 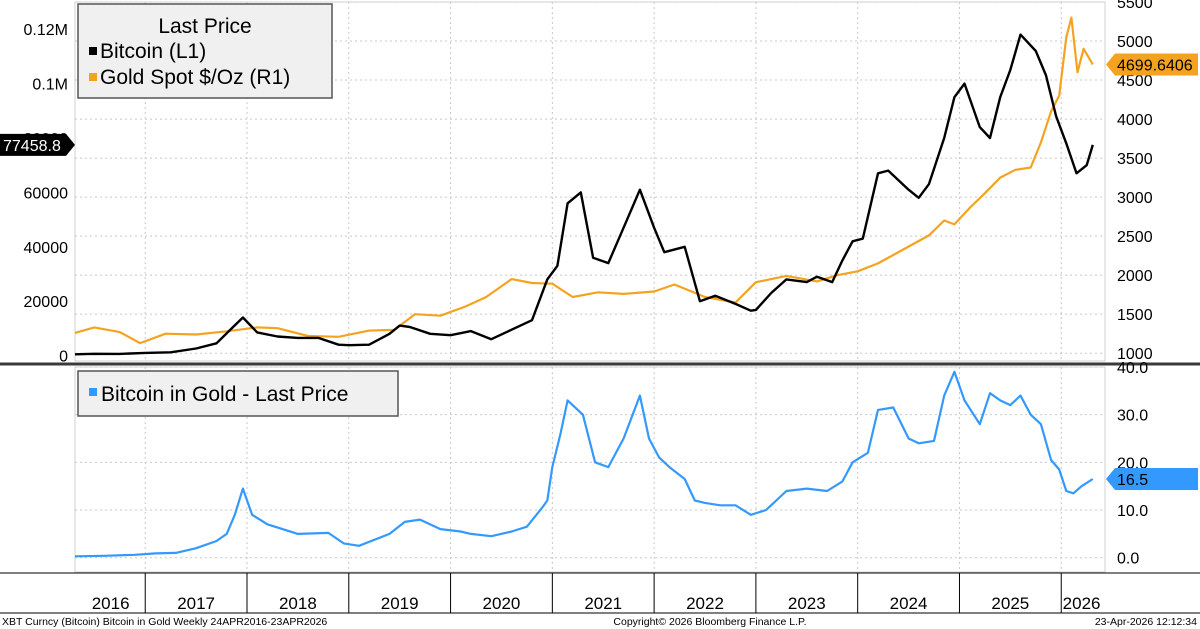 I want to click on last-value-tag-gold: 4699.6406, so click(x=1152, y=64).